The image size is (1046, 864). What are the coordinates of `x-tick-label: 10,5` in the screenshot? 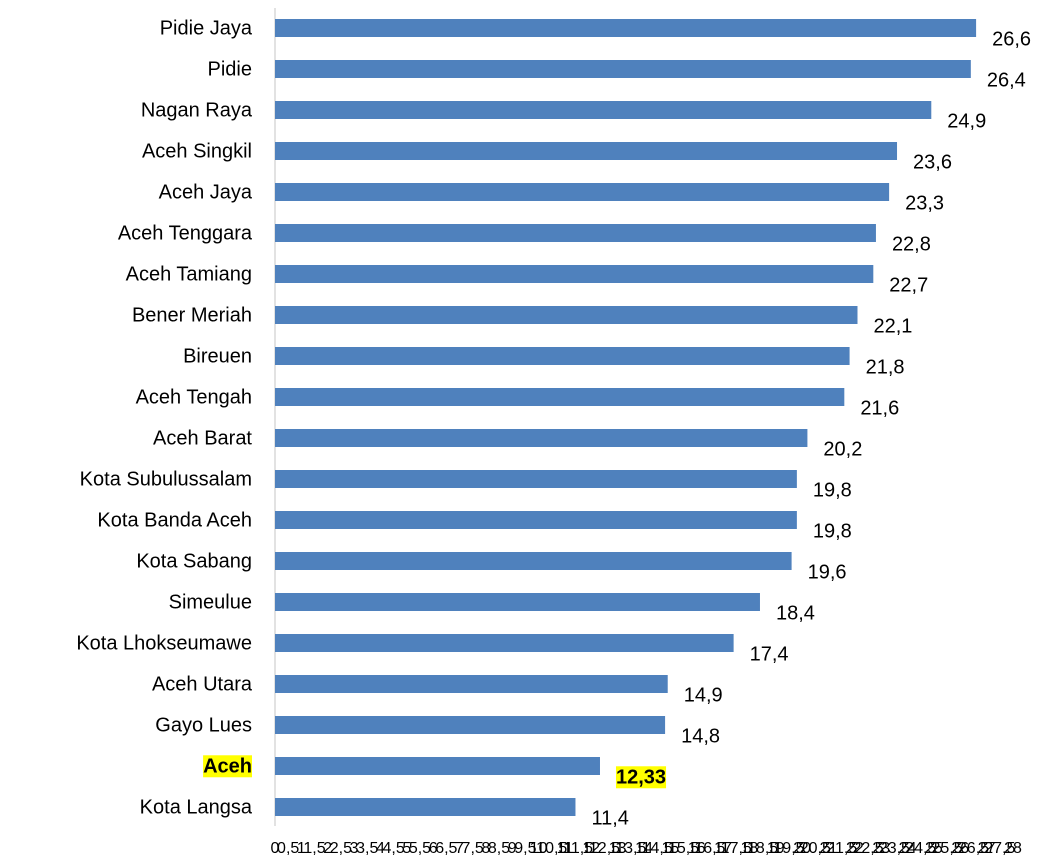 It's located at (551, 848).